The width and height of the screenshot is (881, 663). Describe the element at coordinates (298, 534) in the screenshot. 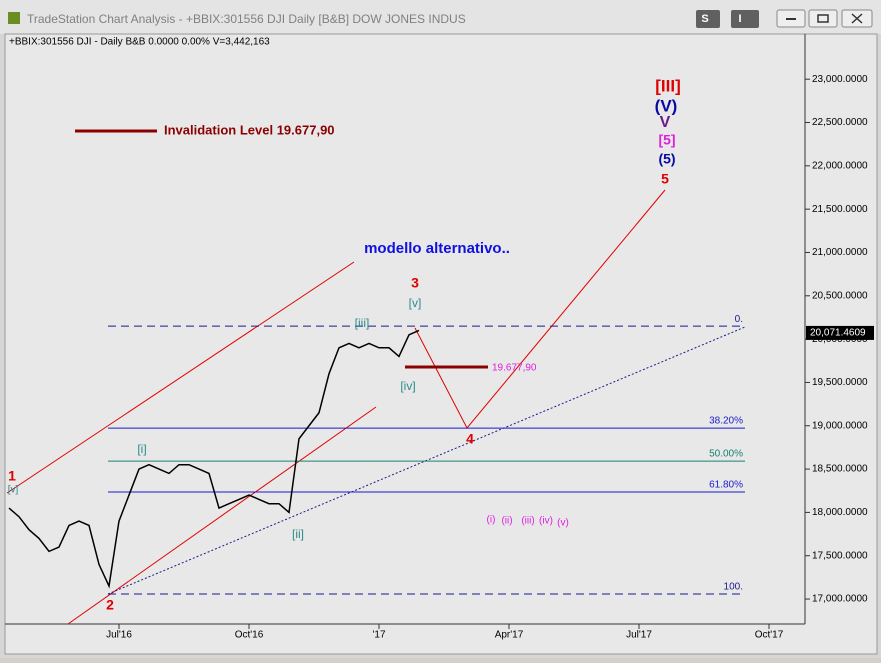

I see `wave-label: [ii]` at that location.